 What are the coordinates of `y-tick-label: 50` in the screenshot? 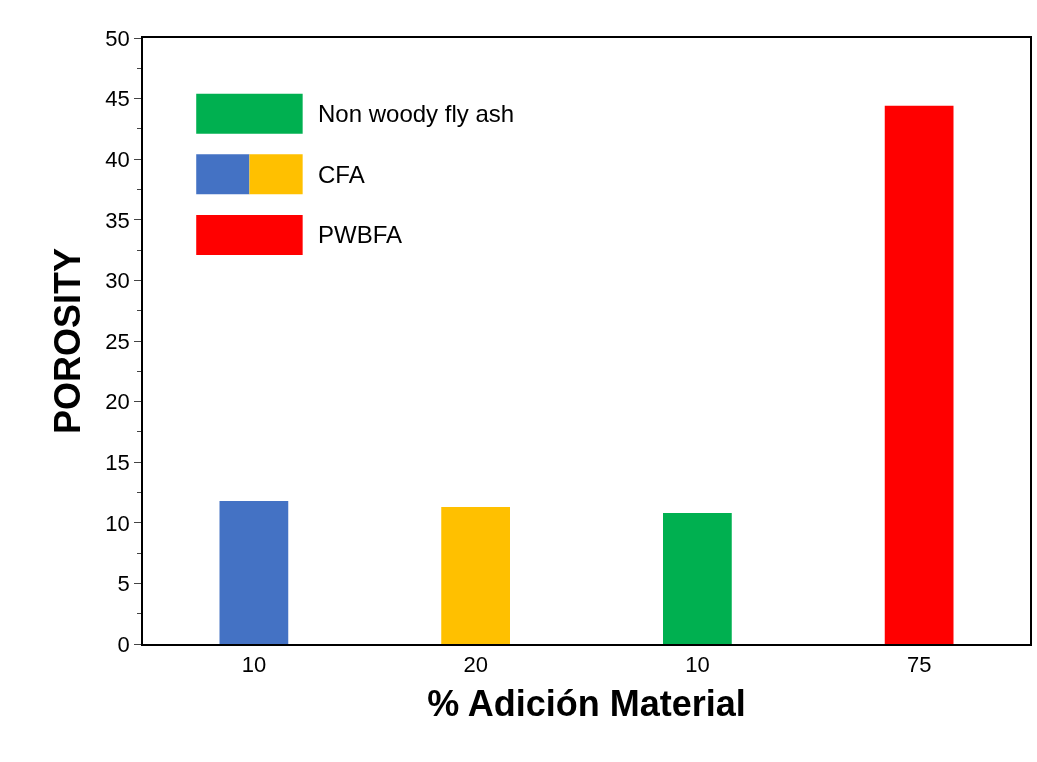 It's located at (117, 38).